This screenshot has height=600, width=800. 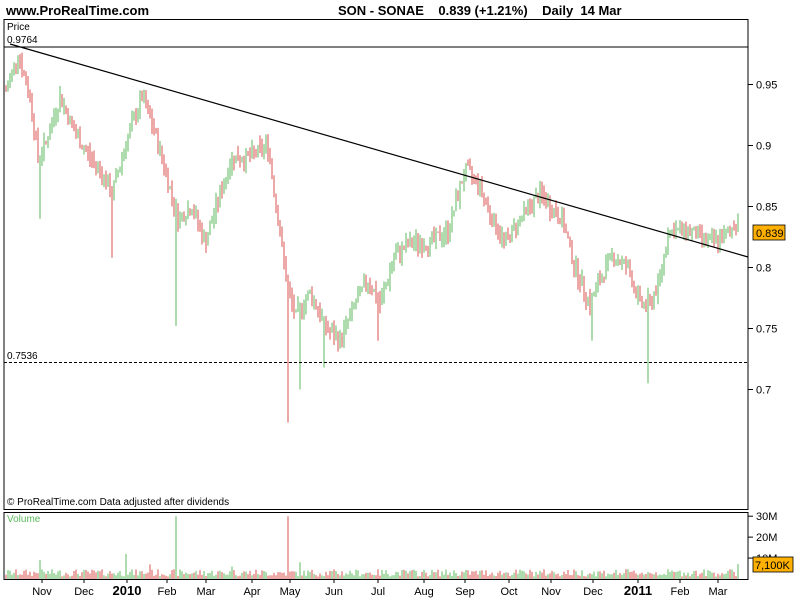 I want to click on volume-y-tick-label: 20M, so click(x=766, y=538).